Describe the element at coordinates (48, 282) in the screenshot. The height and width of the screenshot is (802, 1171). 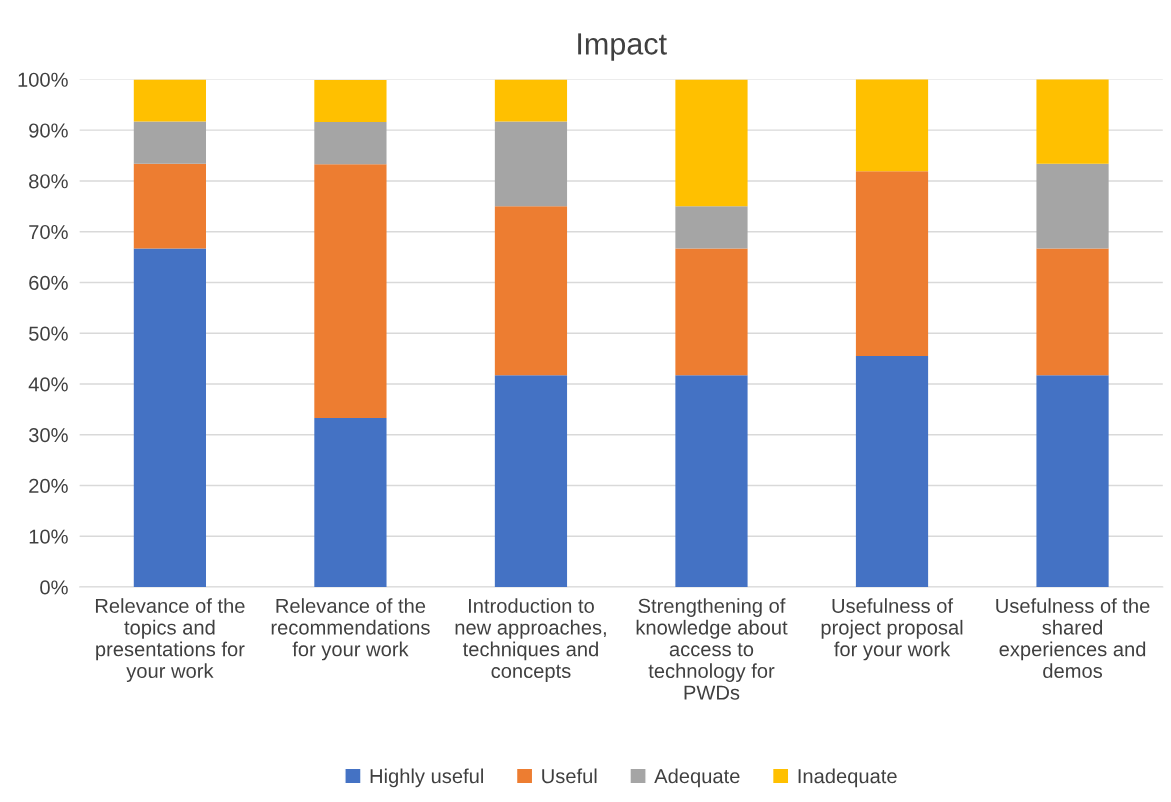
I see `y-tick-label: 60%` at that location.